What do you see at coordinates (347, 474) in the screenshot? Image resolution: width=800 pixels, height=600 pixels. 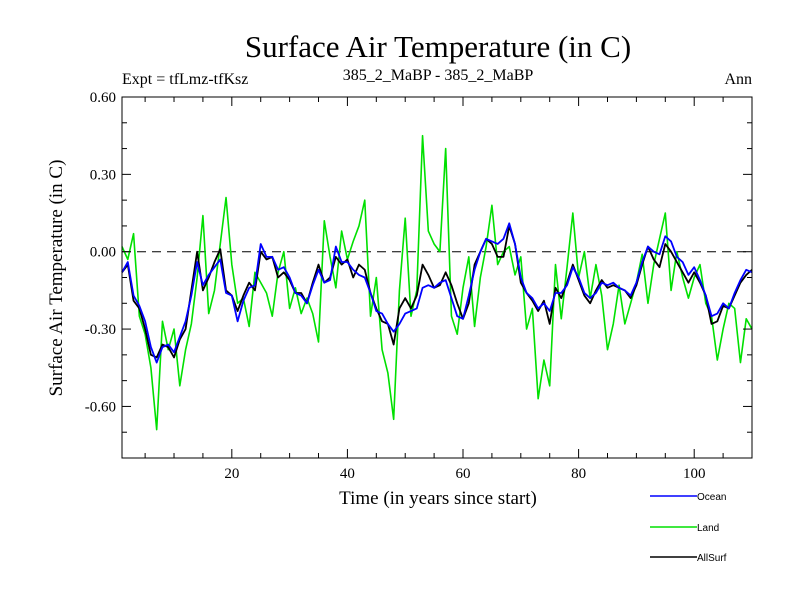 I see `x-tick-label: 40` at bounding box center [347, 474].